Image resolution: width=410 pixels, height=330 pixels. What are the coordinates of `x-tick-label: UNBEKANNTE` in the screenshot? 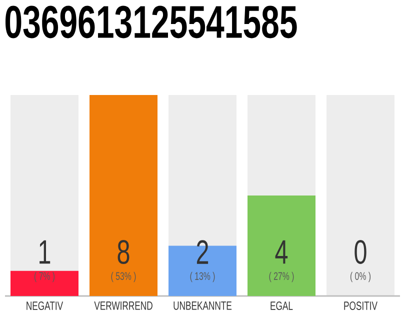 It's located at (203, 306).